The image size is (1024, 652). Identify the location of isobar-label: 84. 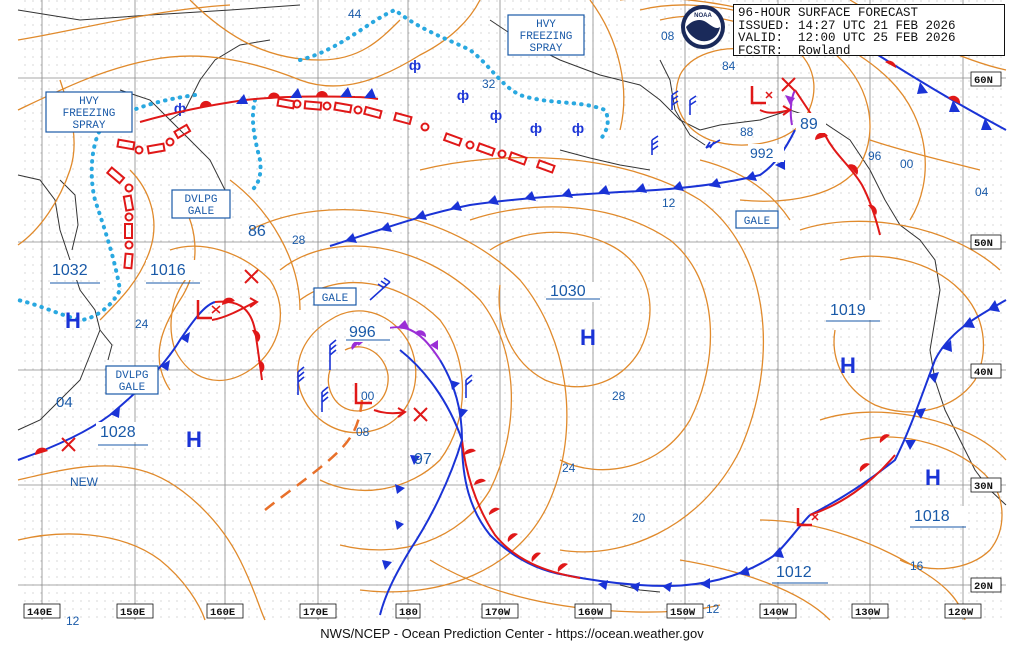
(729, 66).